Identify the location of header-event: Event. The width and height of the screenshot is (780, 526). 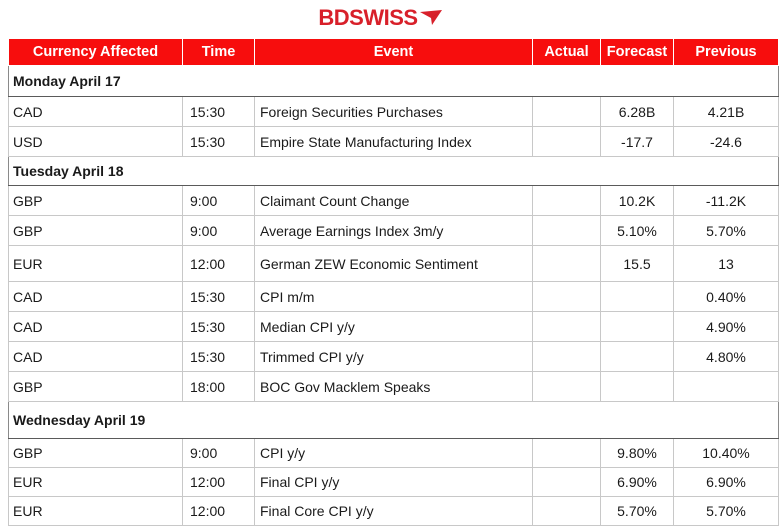
(393, 52).